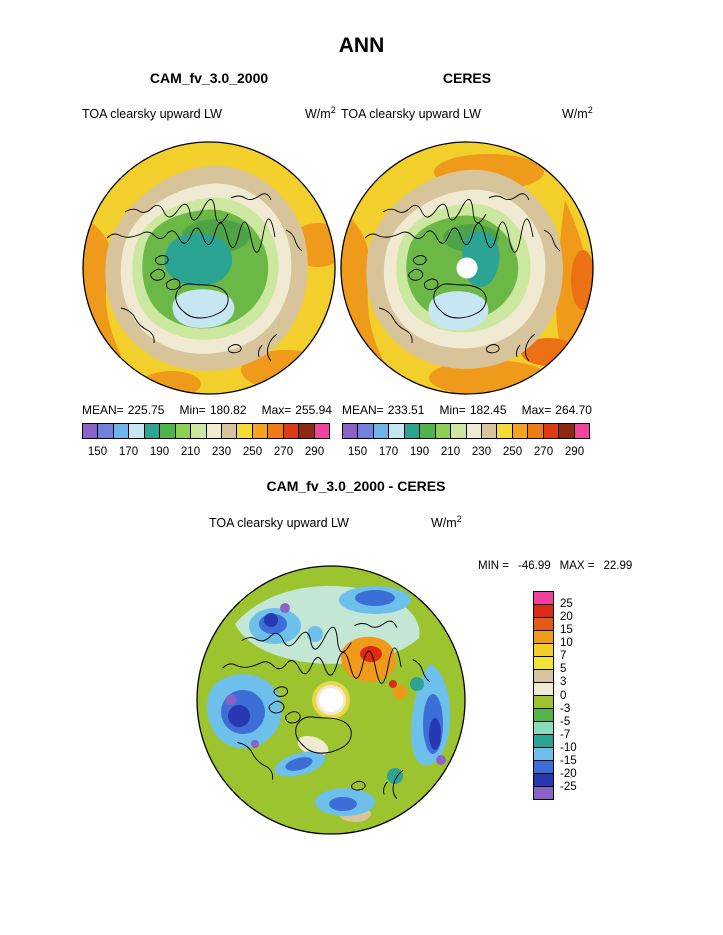 Image resolution: width=723 pixels, height=935 pixels. I want to click on cam-colorbar-ticks: 150 170 190 210 230 250 270 290, so click(206, 452).